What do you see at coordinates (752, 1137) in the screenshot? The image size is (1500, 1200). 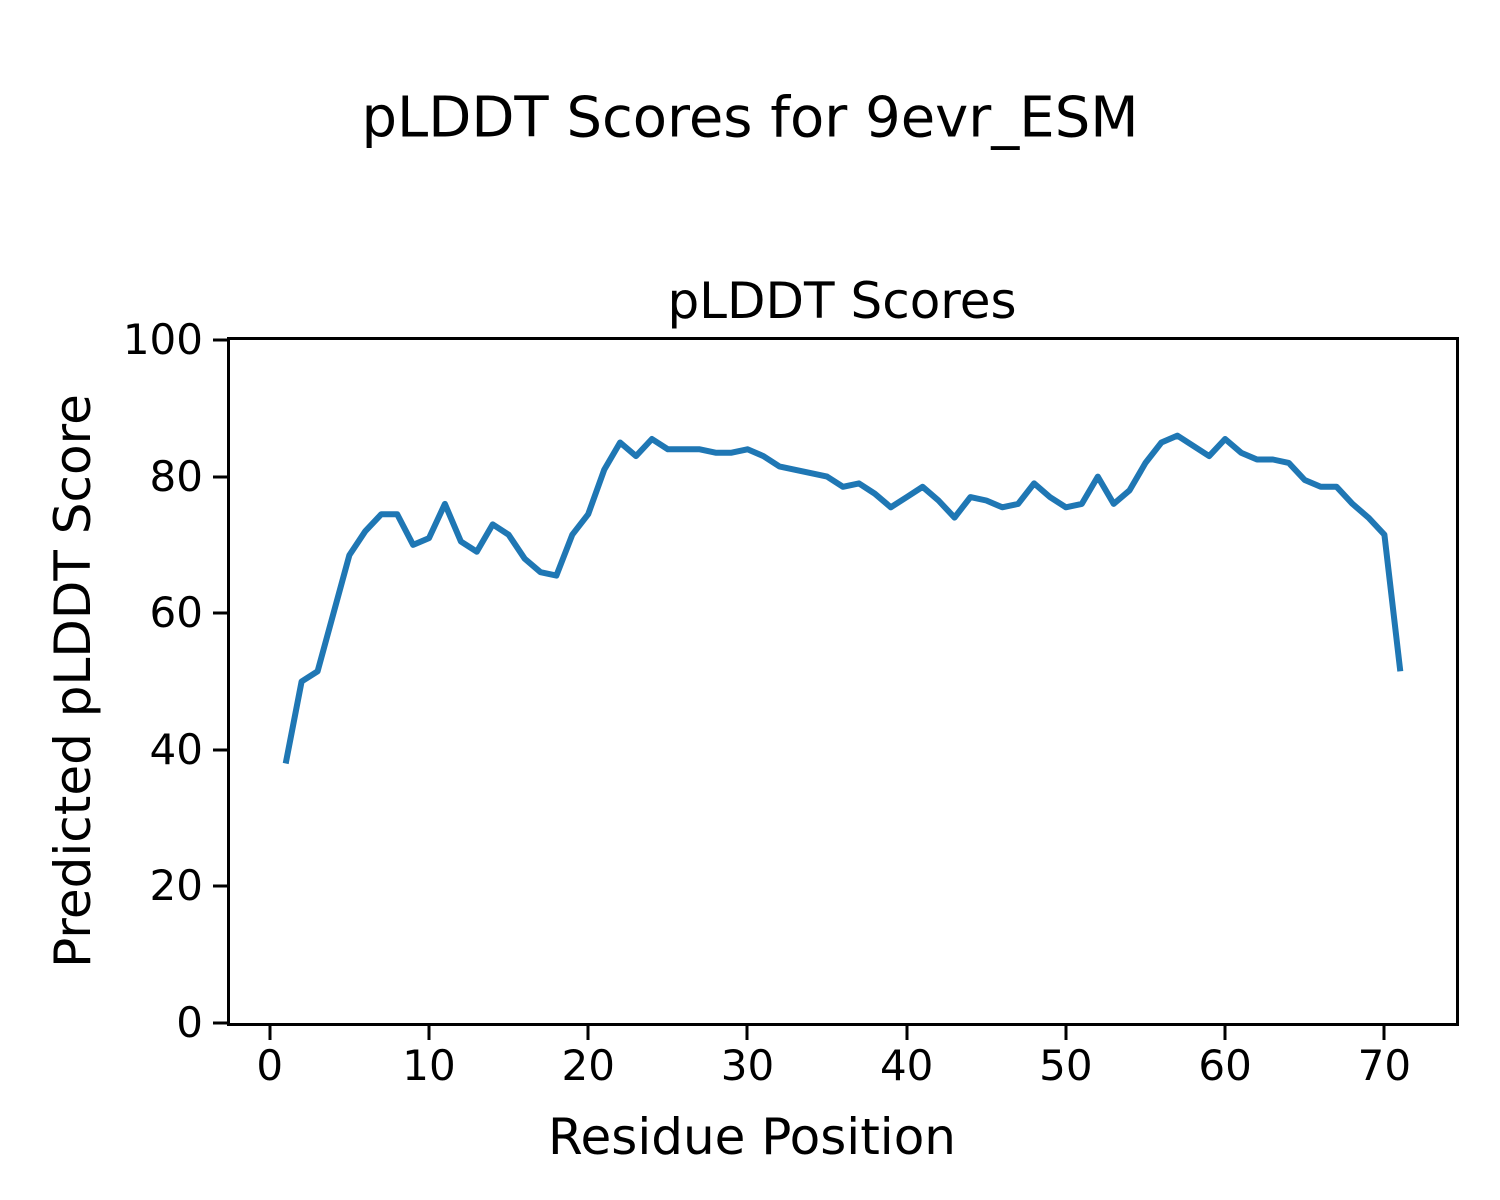 I see `x-axis-label: Residue Position` at bounding box center [752, 1137].